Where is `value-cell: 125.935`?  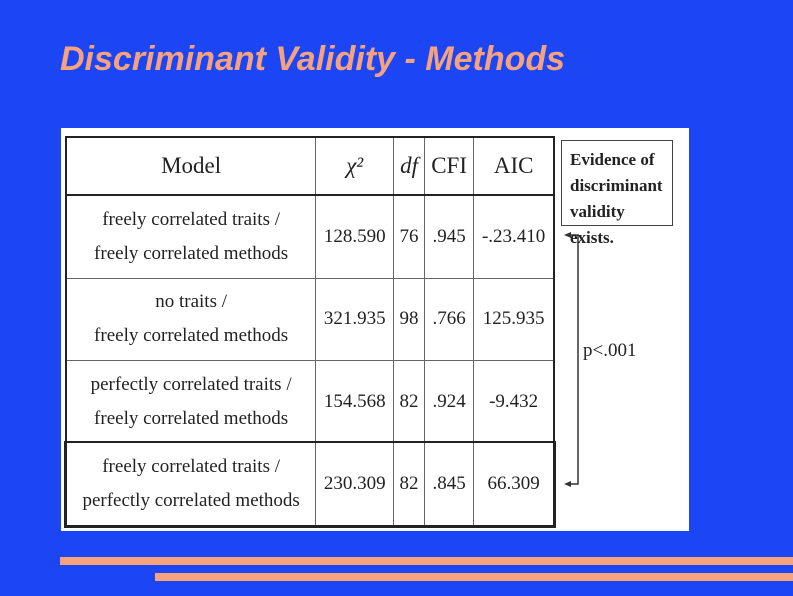
value-cell: 125.935 is located at coordinates (514, 319).